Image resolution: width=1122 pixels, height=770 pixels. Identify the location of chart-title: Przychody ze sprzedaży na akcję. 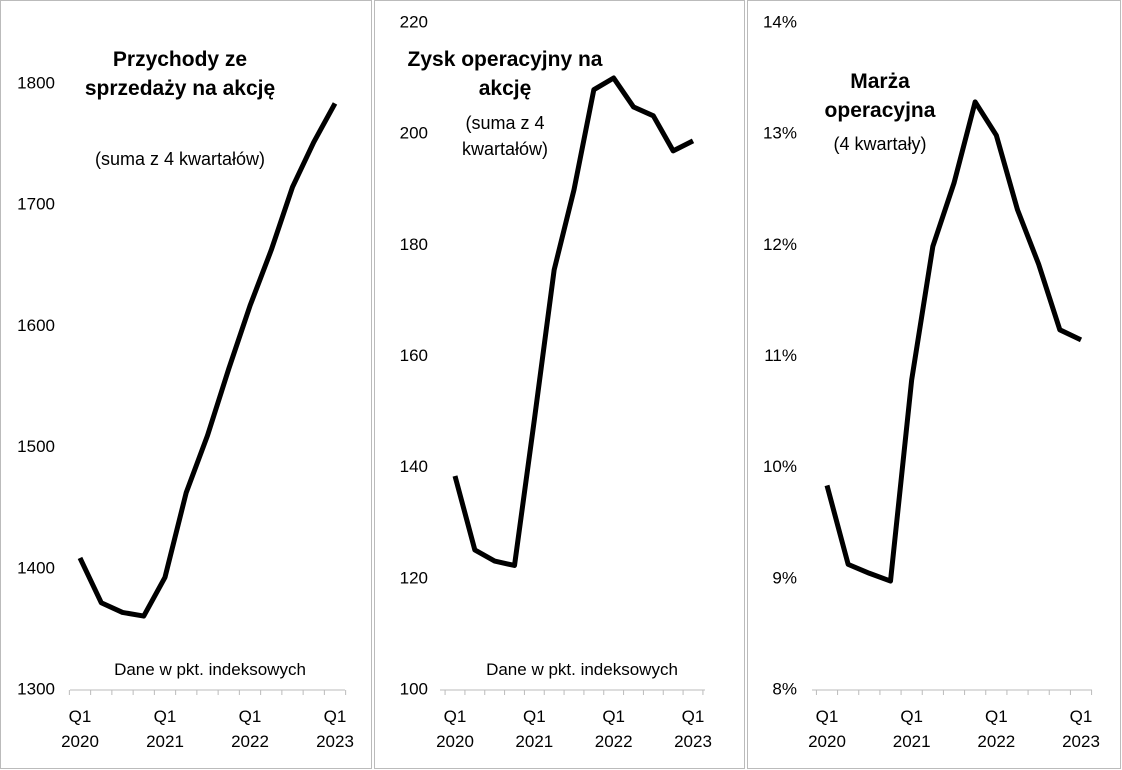
(180, 74).